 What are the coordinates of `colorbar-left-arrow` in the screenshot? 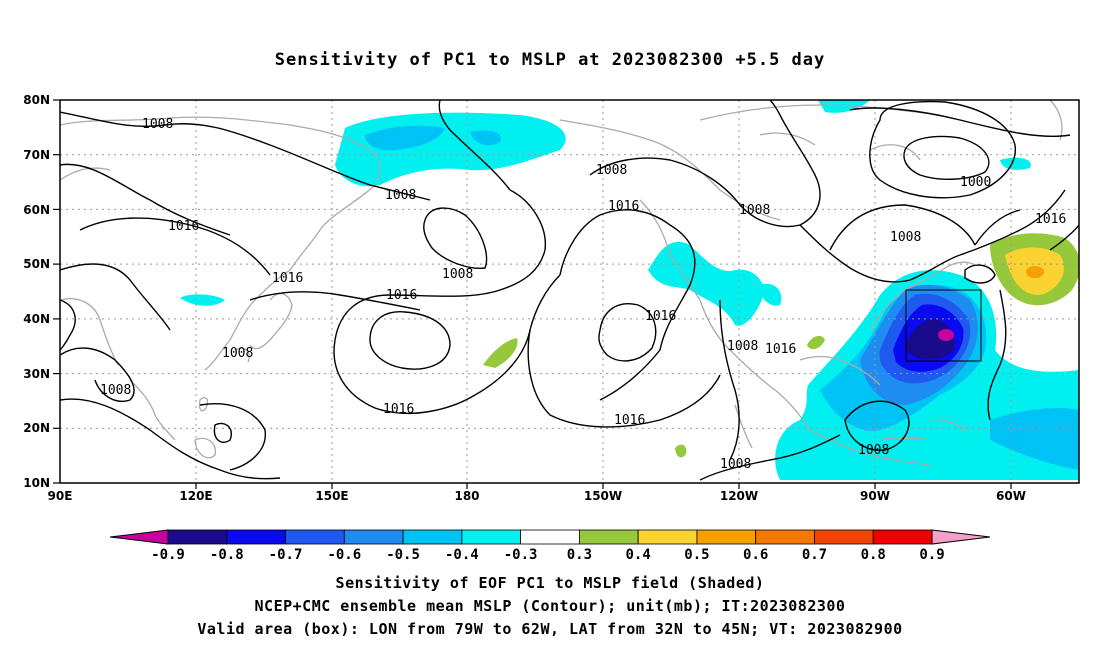 It's located at (139, 537).